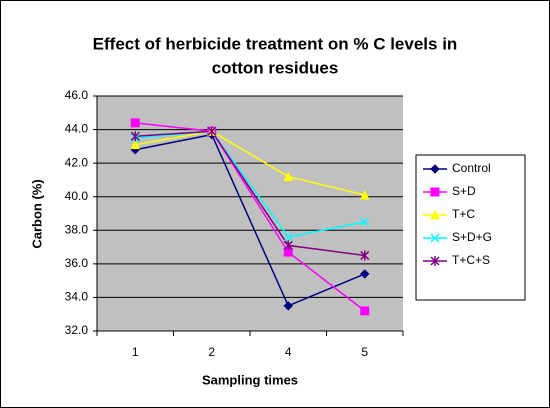 This screenshot has width=550, height=408. I want to click on y-tick-label: 32.0, so click(77, 330).